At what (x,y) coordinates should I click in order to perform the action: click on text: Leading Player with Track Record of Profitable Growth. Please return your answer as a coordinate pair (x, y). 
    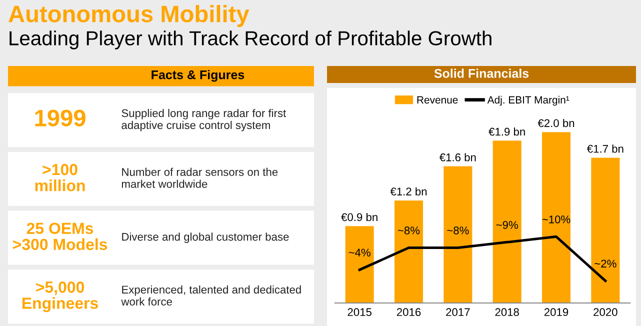
    Looking at the image, I should click on (251, 40).